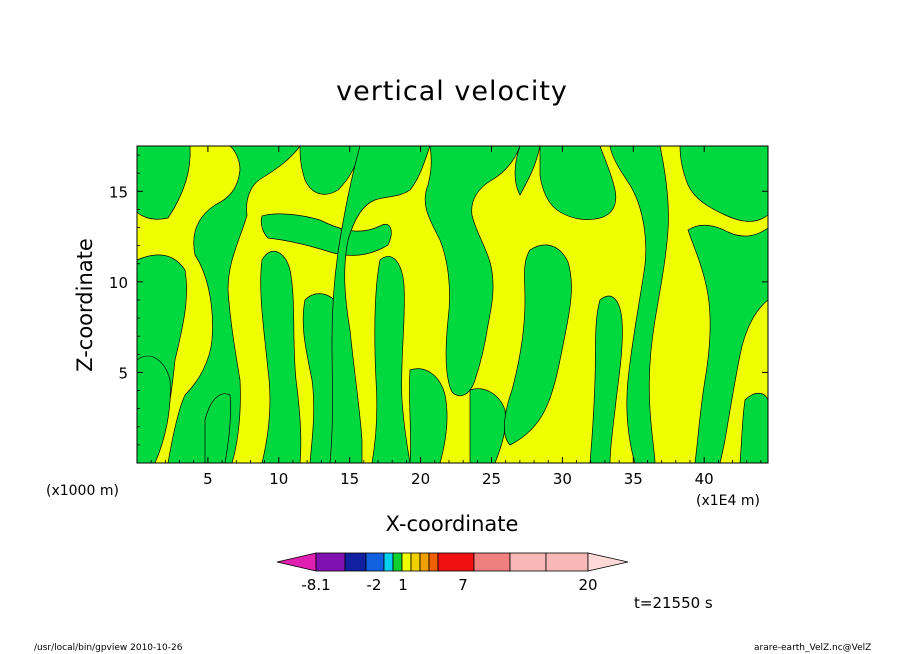 This screenshot has width=904, height=654. I want to click on x-tick-label: 5, so click(208, 479).